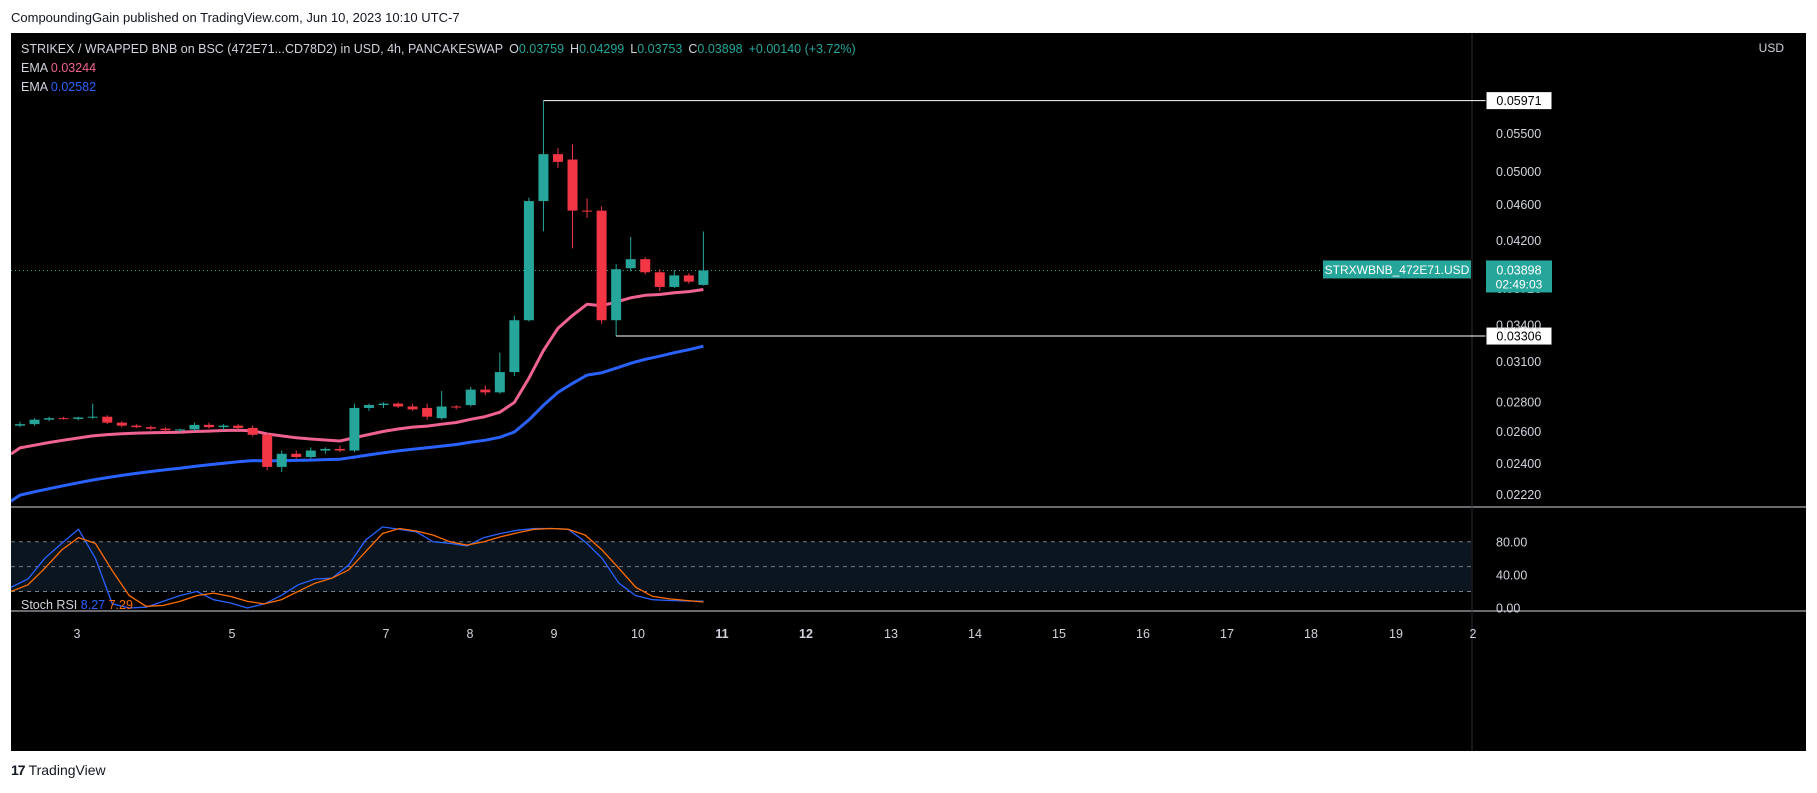 The image size is (1817, 793). Describe the element at coordinates (18, 770) in the screenshot. I see `tradingview-logo-icon: 17` at that location.